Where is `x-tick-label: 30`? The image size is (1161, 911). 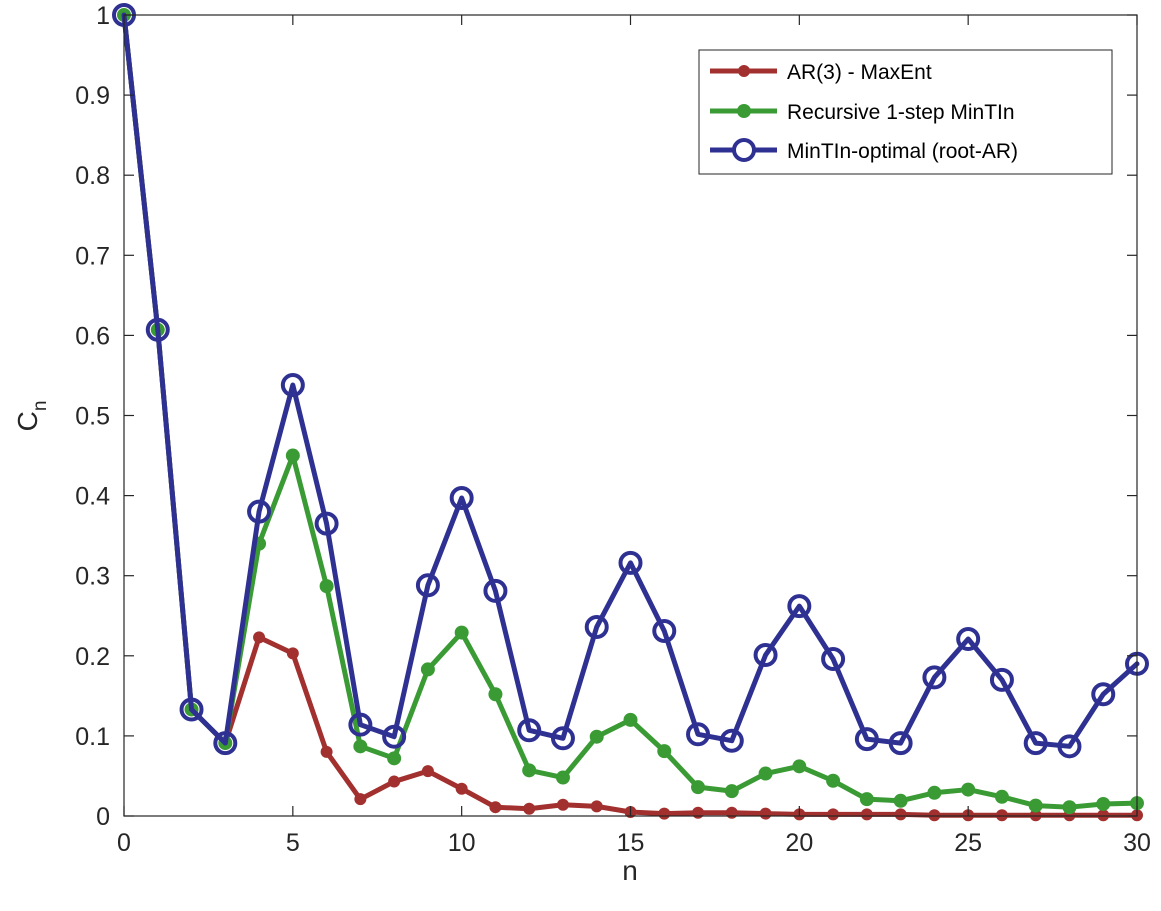 x-tick-label: 30 is located at coordinates (1137, 843).